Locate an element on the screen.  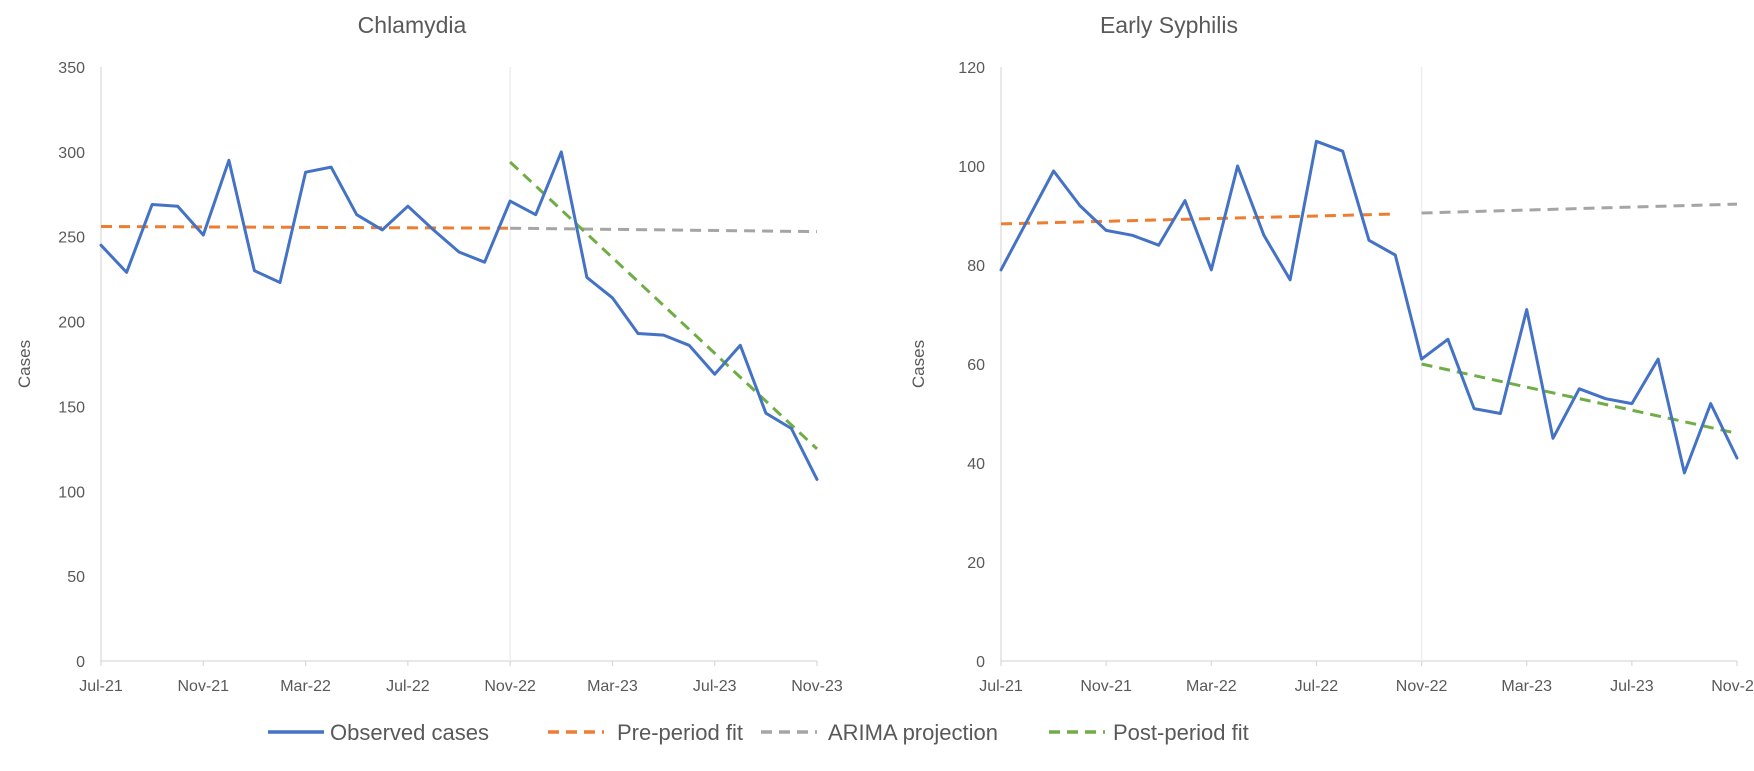
chlamydia-x-tick-label: Nov-21 is located at coordinates (203, 686).